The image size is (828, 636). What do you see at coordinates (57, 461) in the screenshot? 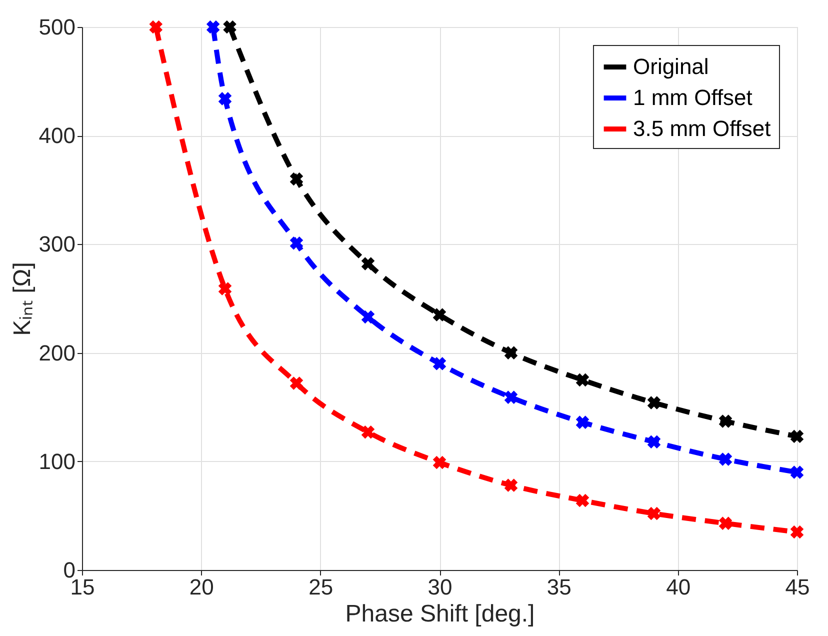
I see `y-tick-label: 100` at bounding box center [57, 461].